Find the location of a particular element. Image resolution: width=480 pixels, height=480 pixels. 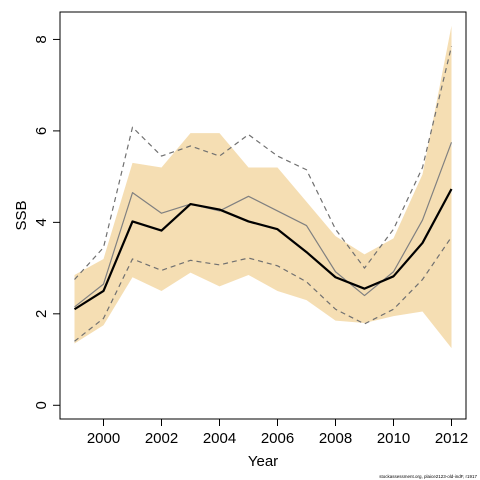

x-axis-title: Year is located at coordinates (263, 461).